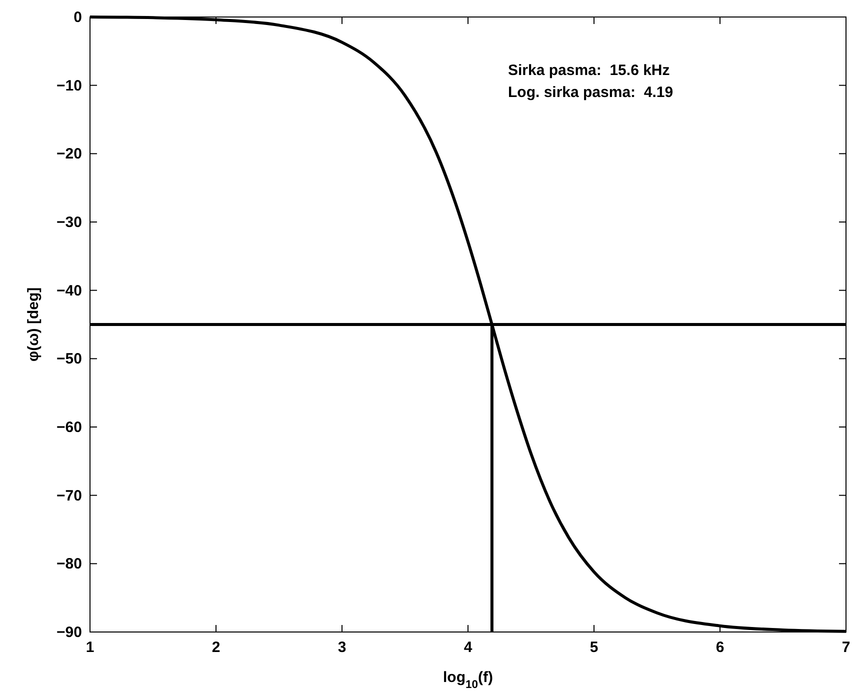 The width and height of the screenshot is (866, 697). I want to click on y-tick-label: −10, so click(69, 85).